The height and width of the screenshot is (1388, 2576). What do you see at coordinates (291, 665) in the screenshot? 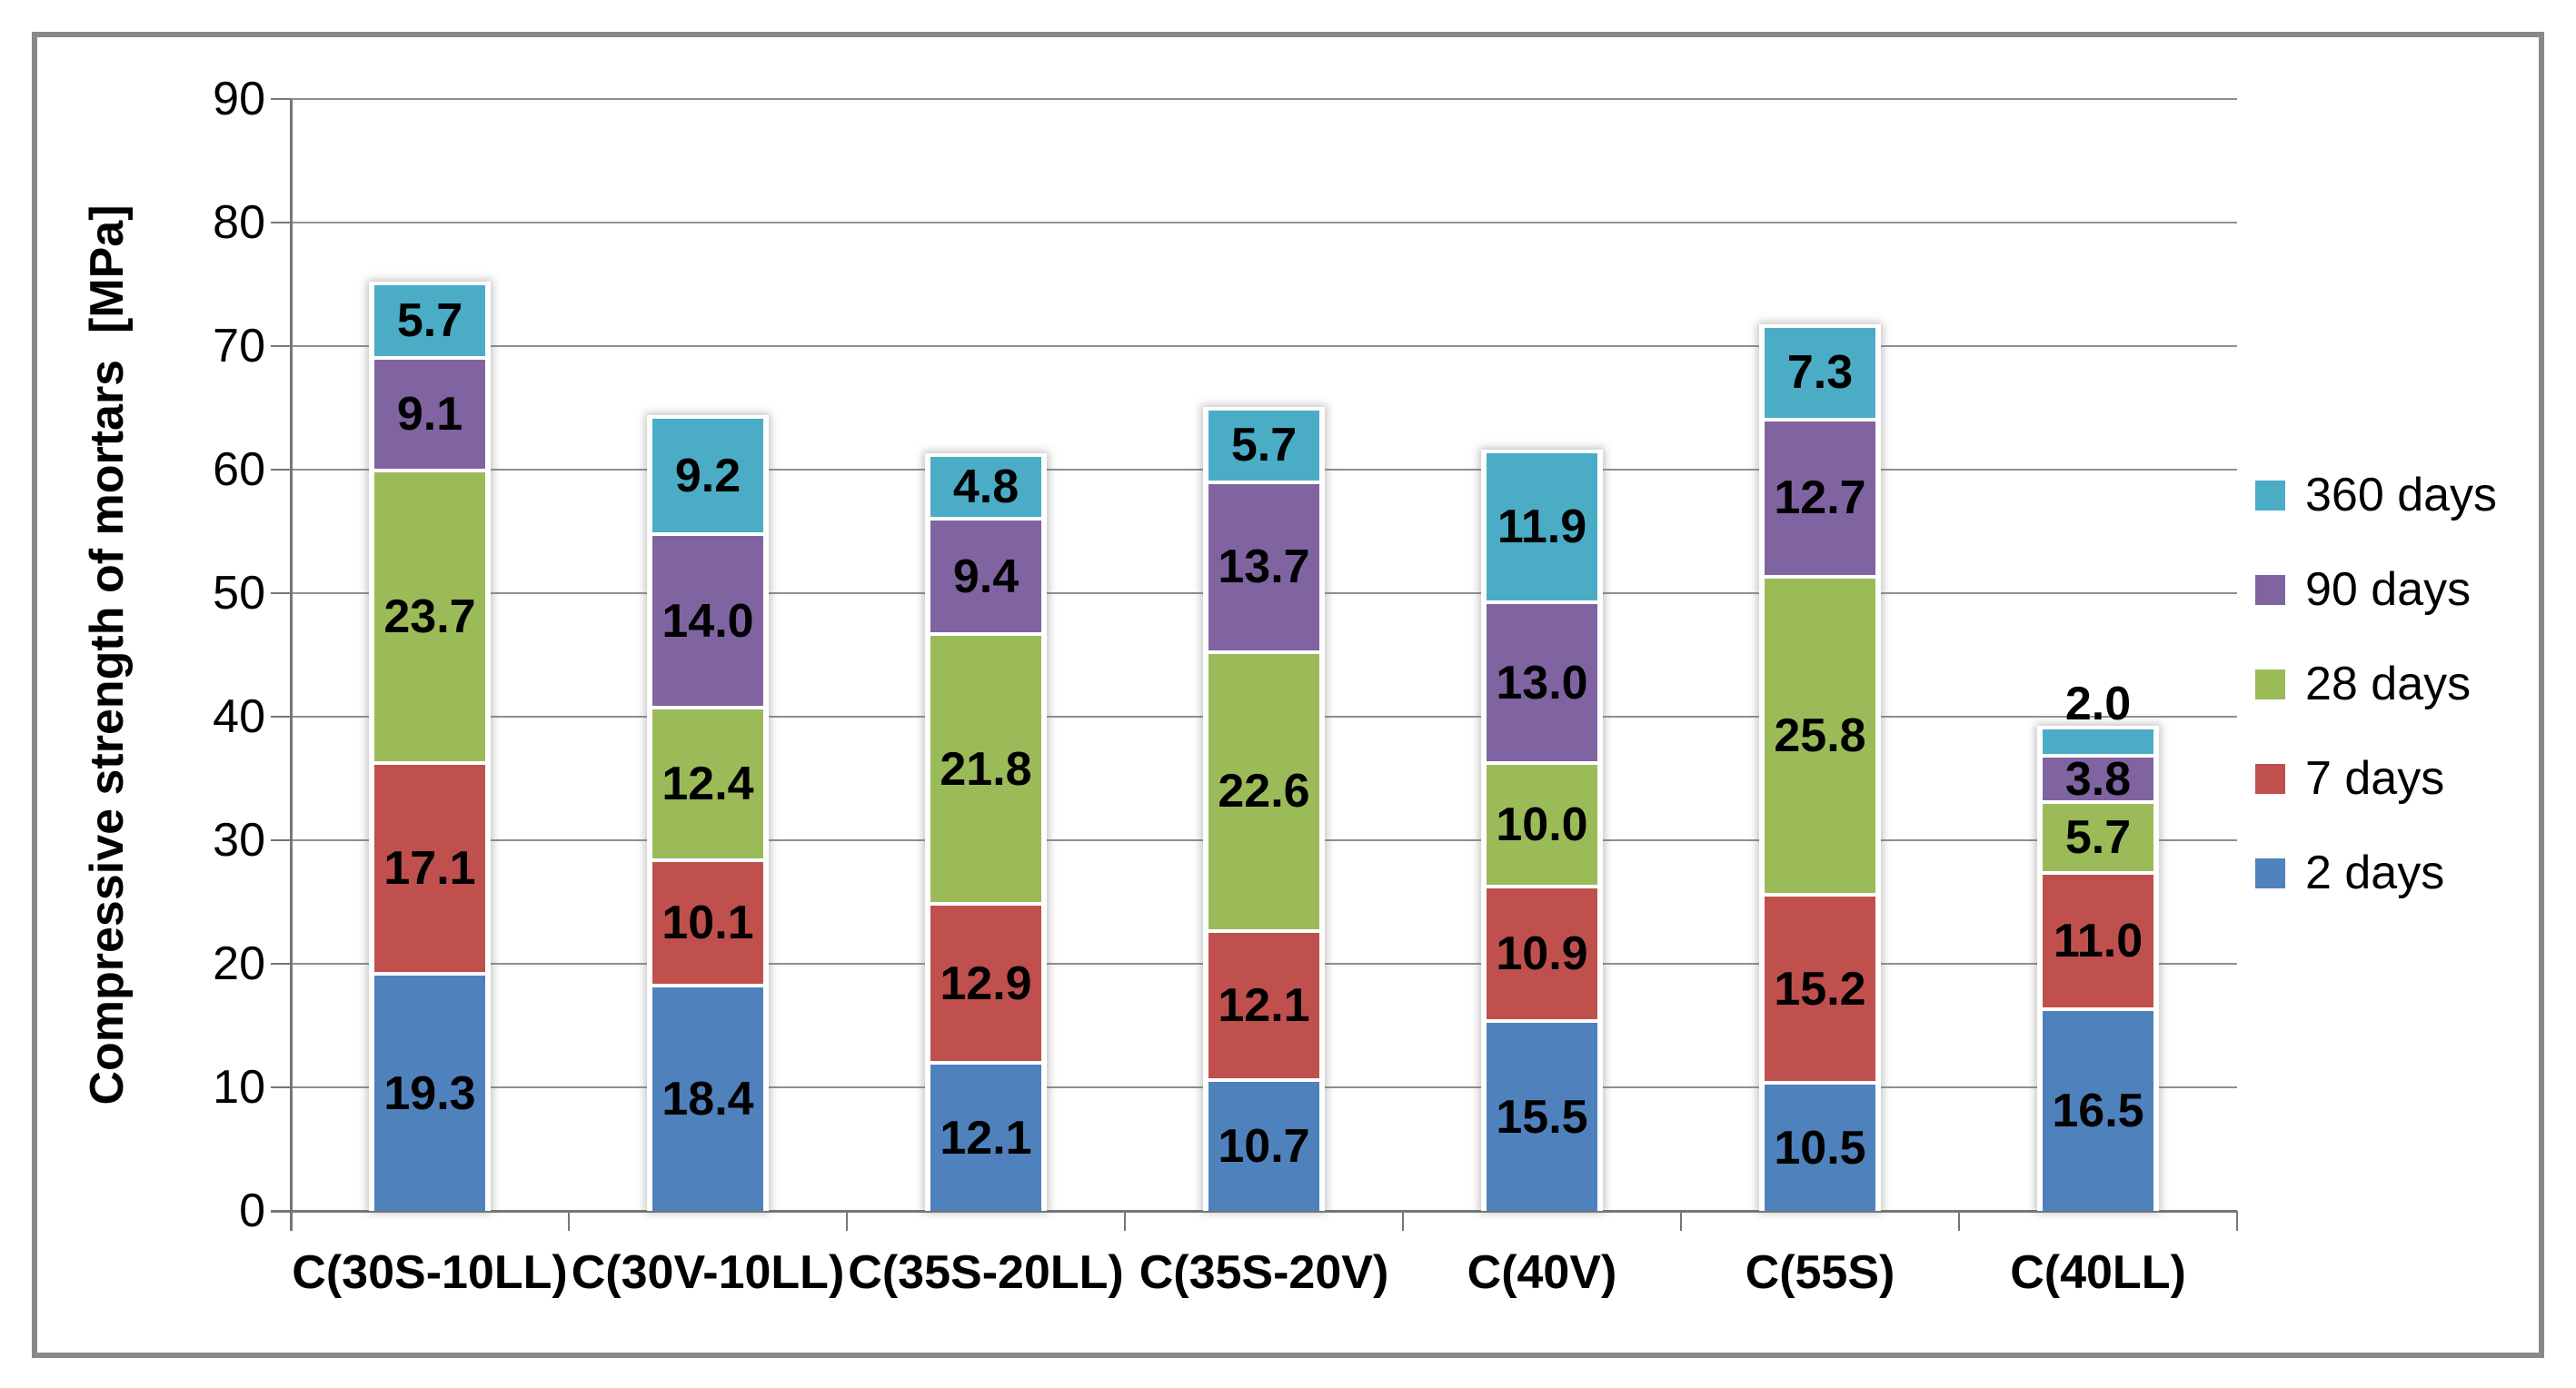
I see `y-axis-line` at bounding box center [291, 665].